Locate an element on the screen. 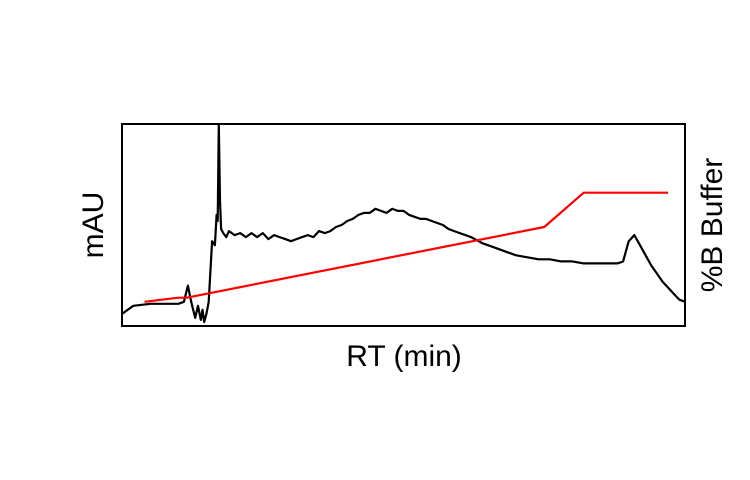 Image resolution: width=750 pixels, height=480 pixels. y2-axis-label: %B Buffer is located at coordinates (712, 225).